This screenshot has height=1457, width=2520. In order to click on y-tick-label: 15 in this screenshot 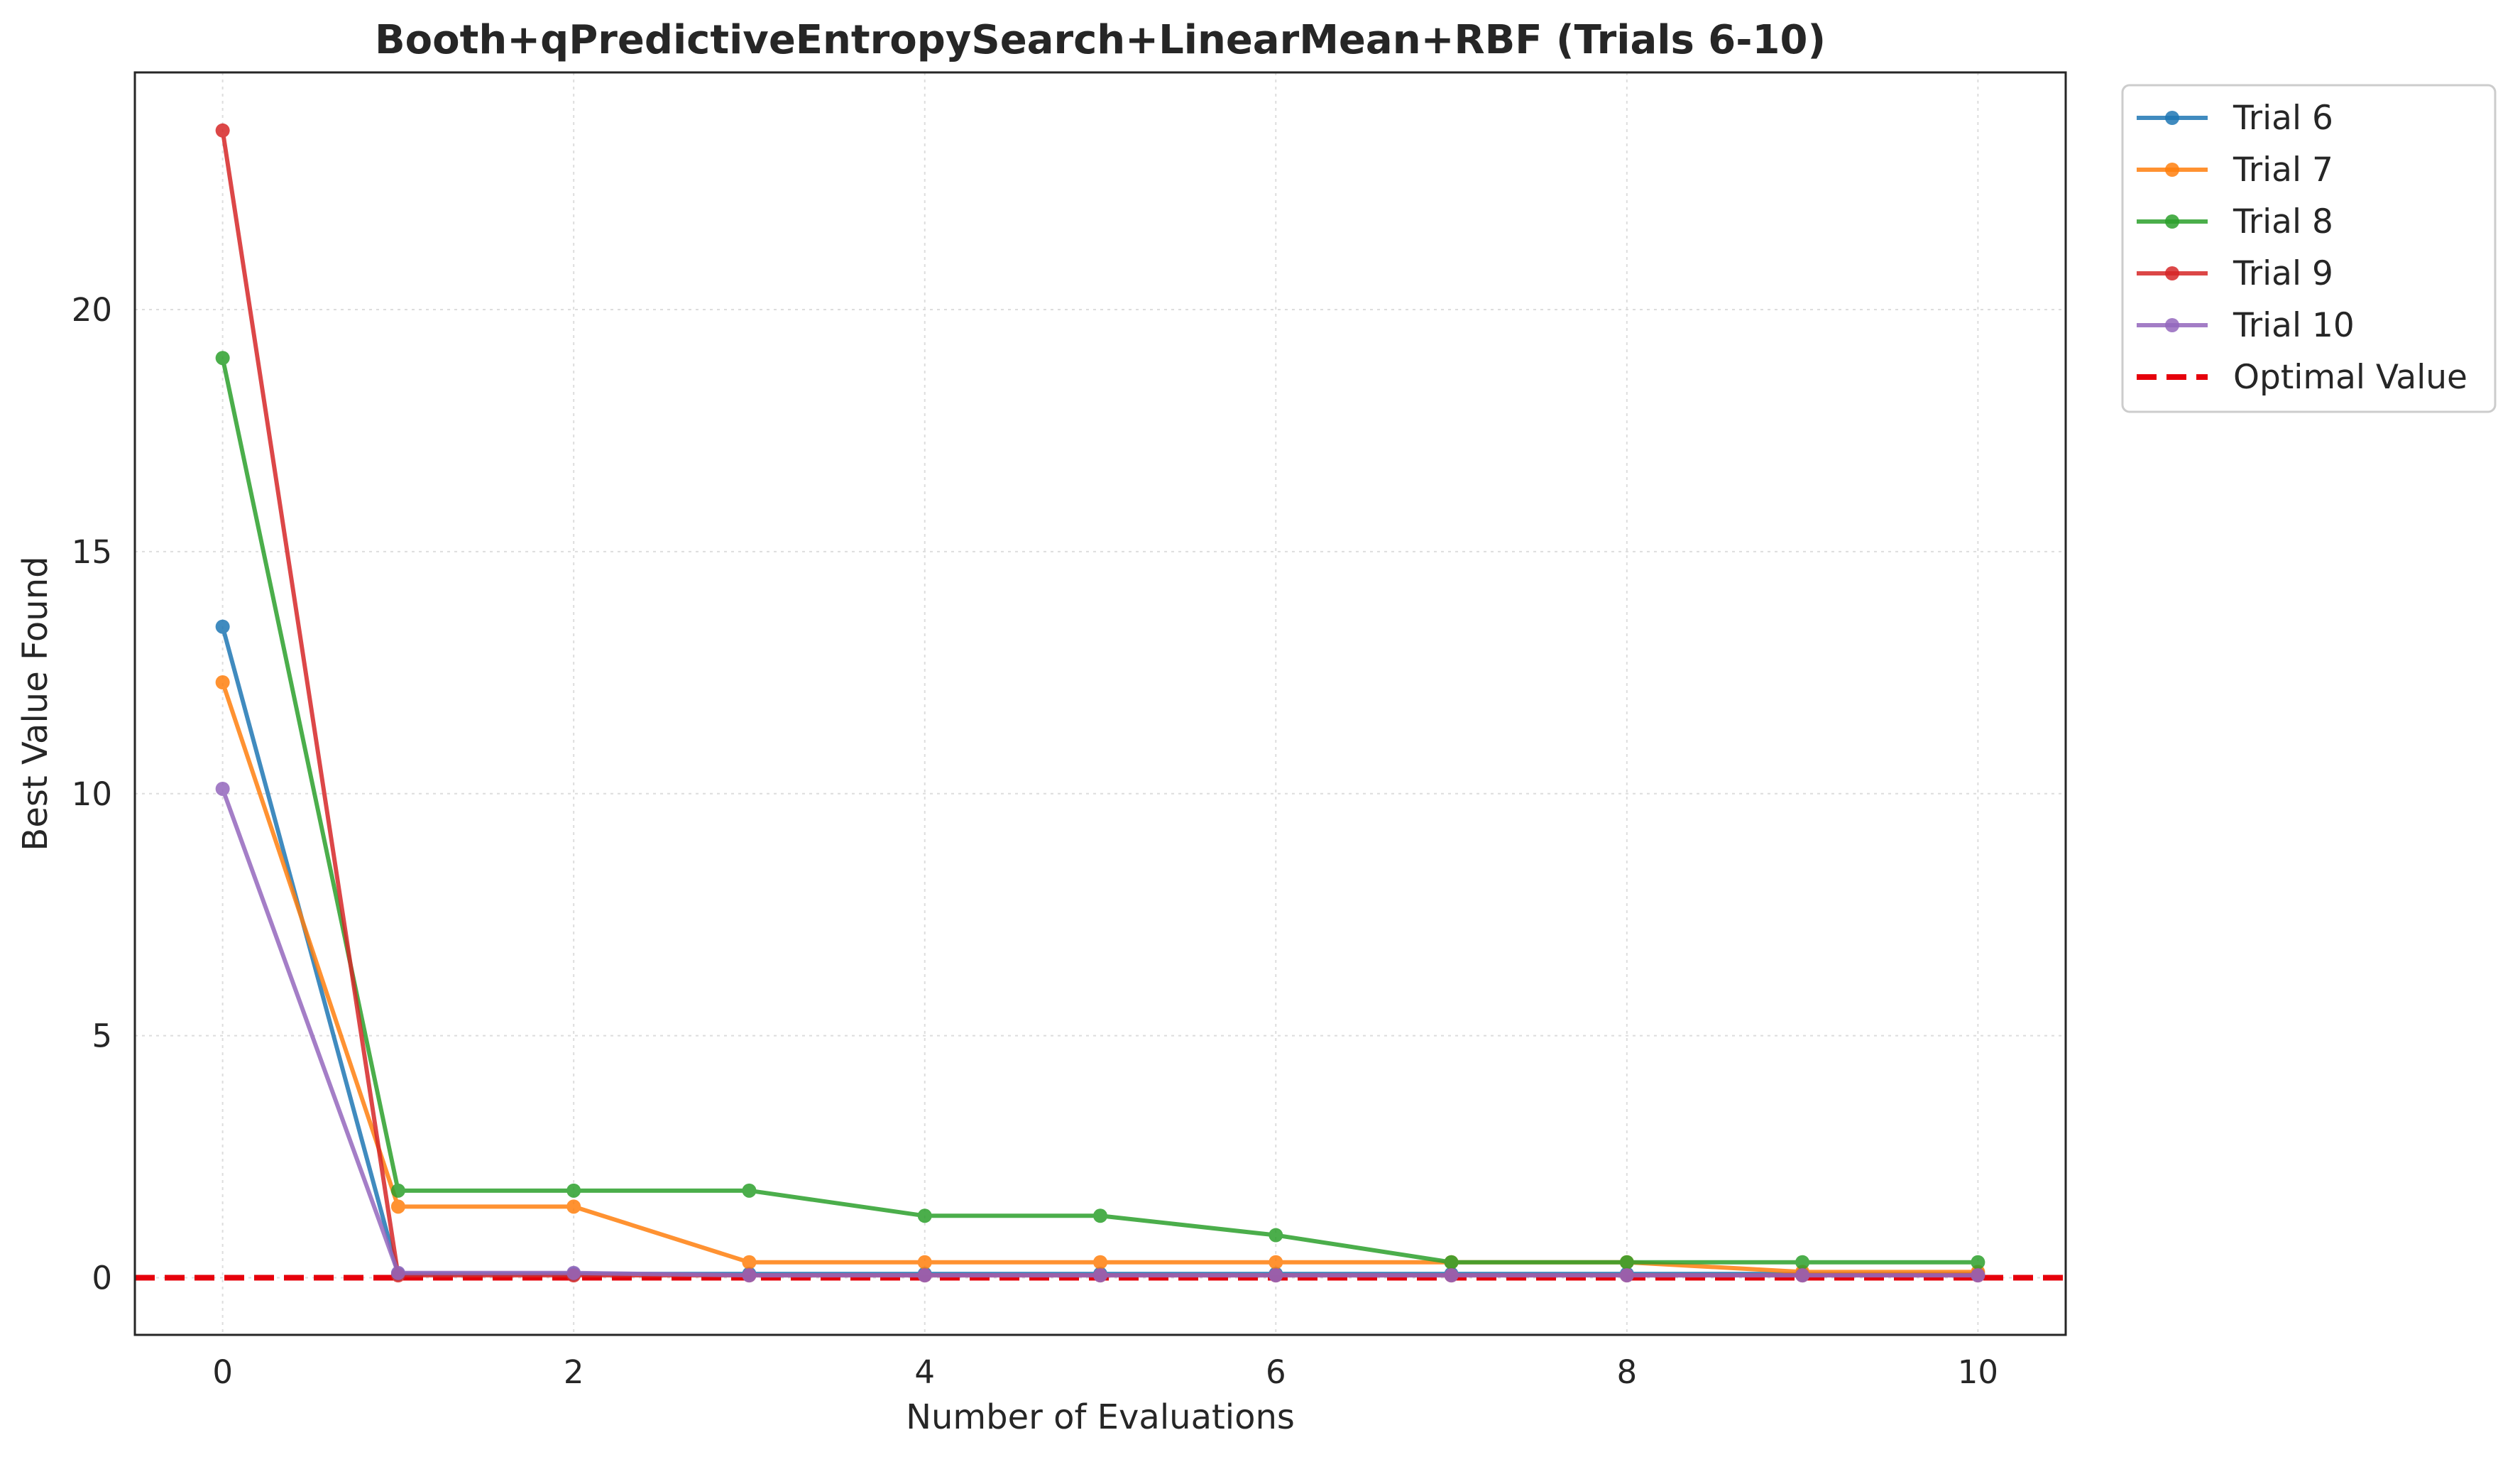, I will do `click(92, 552)`.